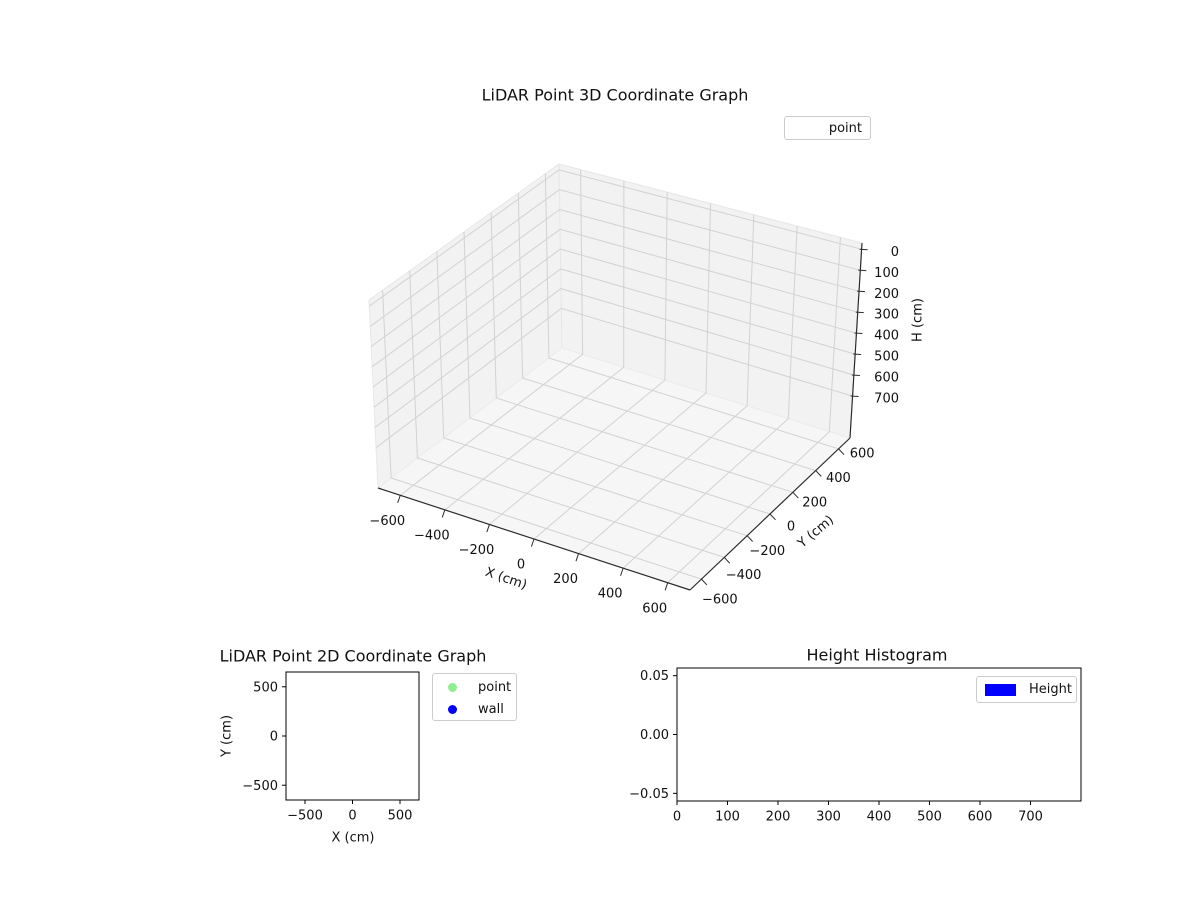 This screenshot has height=900, width=1200. I want to click on hist-axes-x-tick-label: 300, so click(828, 817).